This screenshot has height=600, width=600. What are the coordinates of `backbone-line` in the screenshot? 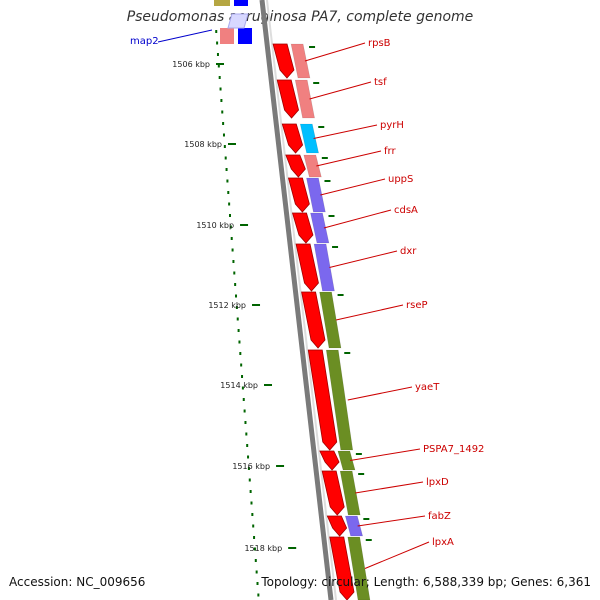 It's located at (296, 300).